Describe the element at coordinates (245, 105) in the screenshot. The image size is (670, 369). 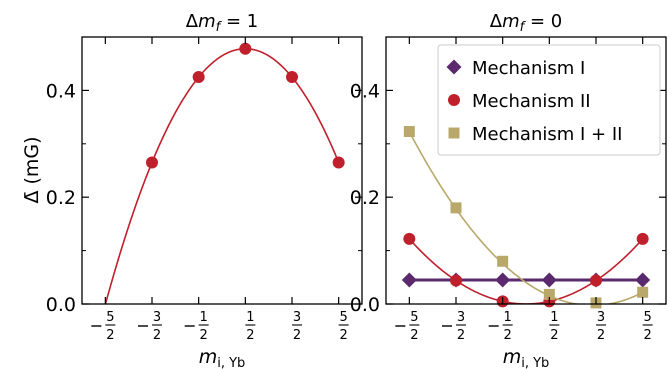
I see `data-points` at that location.